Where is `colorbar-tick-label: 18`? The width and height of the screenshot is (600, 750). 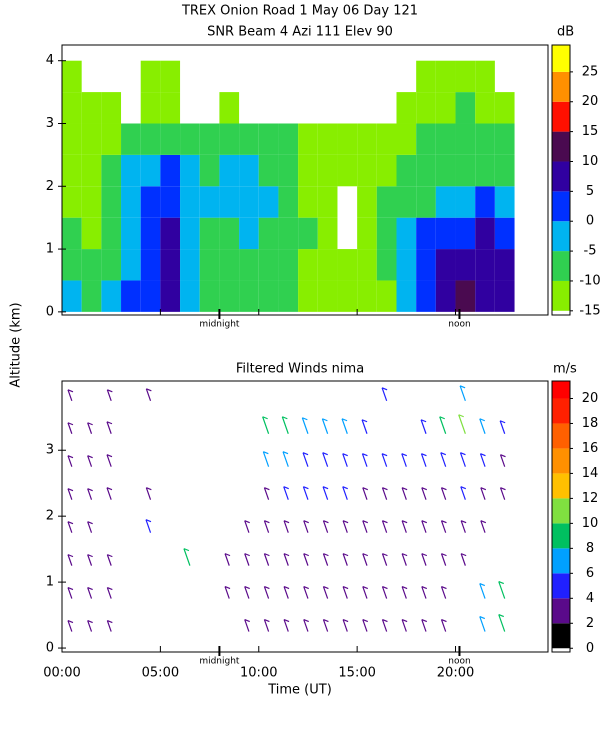
colorbar-tick-label: 18 is located at coordinates (590, 423).